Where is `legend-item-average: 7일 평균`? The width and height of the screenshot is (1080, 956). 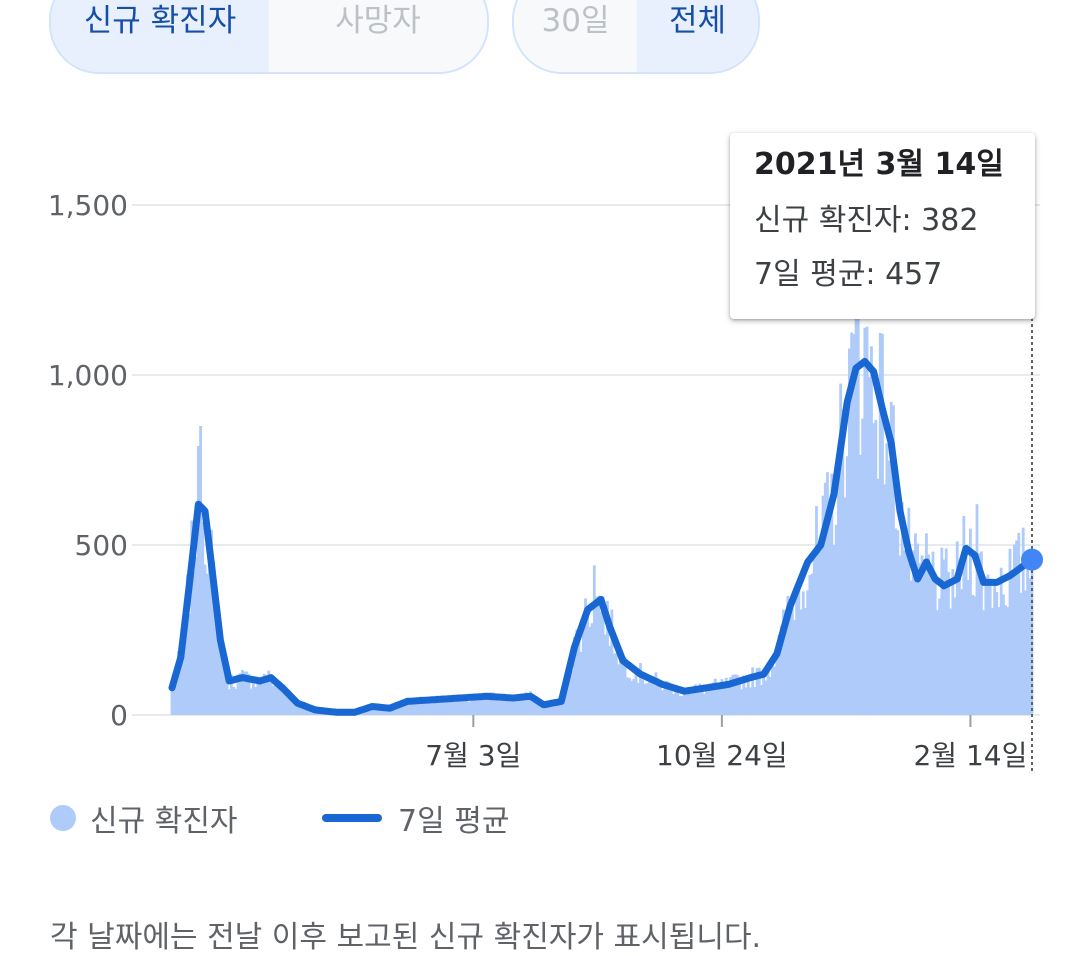 legend-item-average: 7일 평균 is located at coordinates (415, 818).